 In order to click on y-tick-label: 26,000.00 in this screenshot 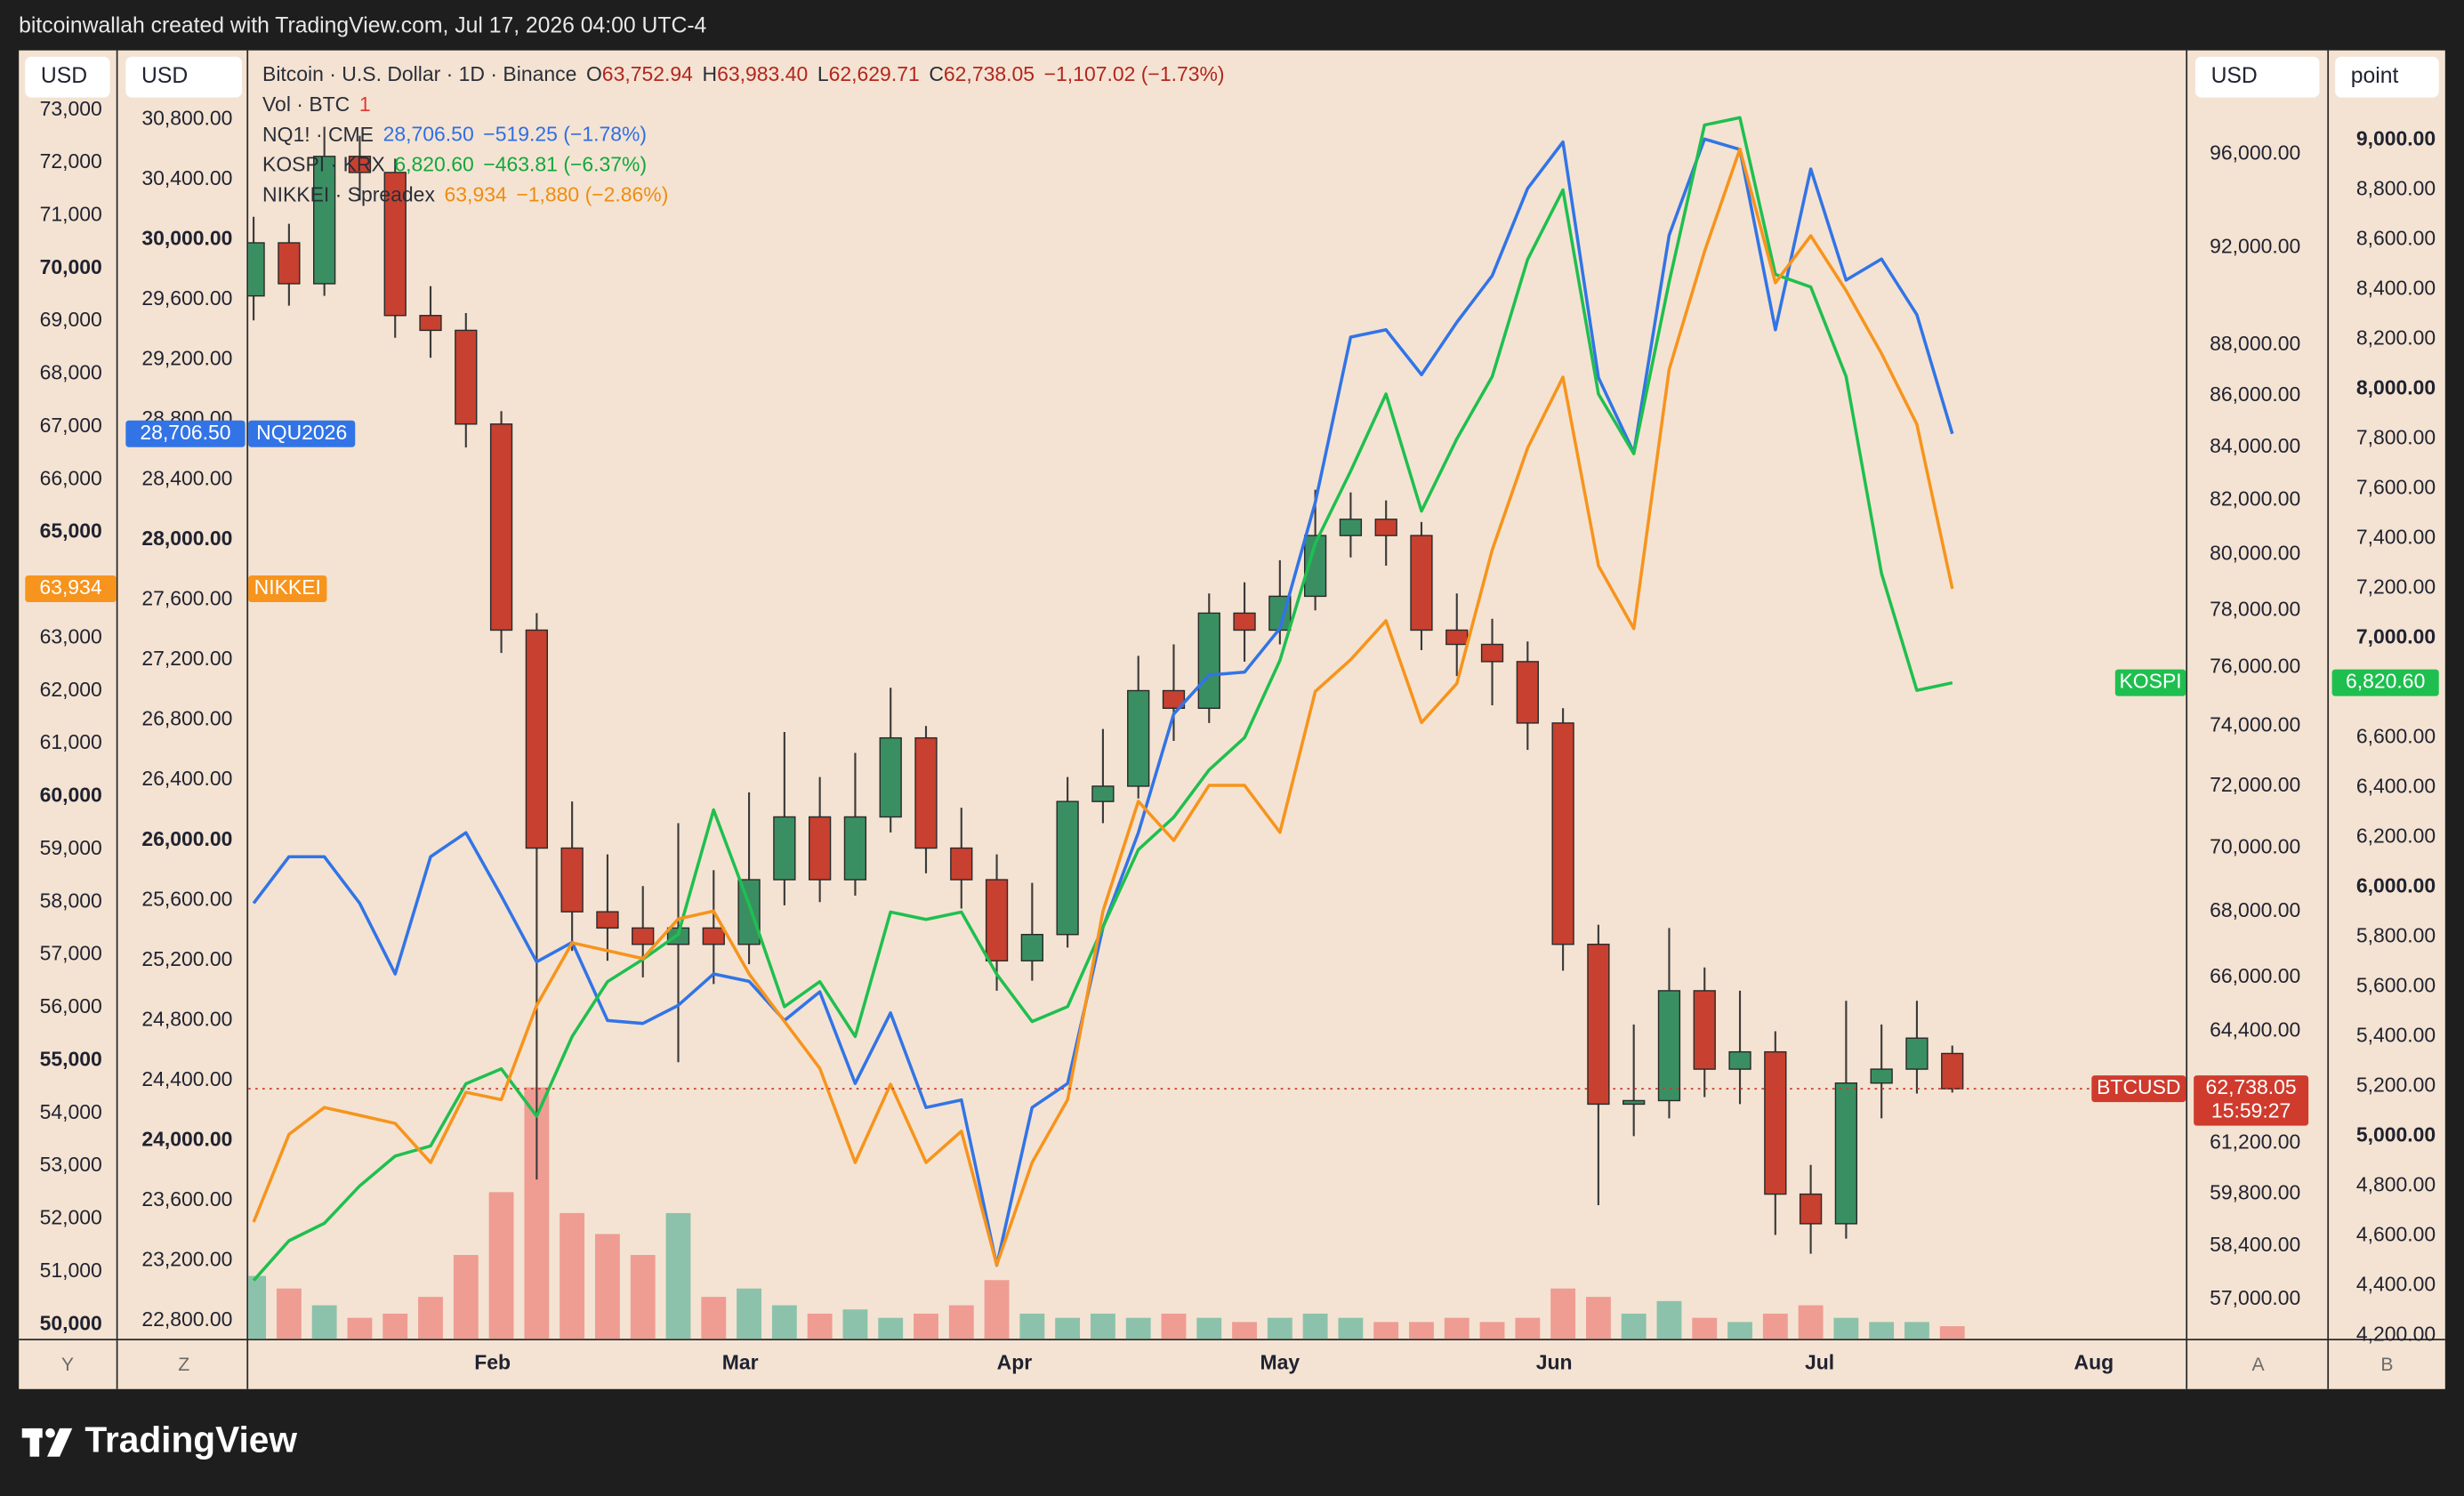, I will do `click(186, 838)`.